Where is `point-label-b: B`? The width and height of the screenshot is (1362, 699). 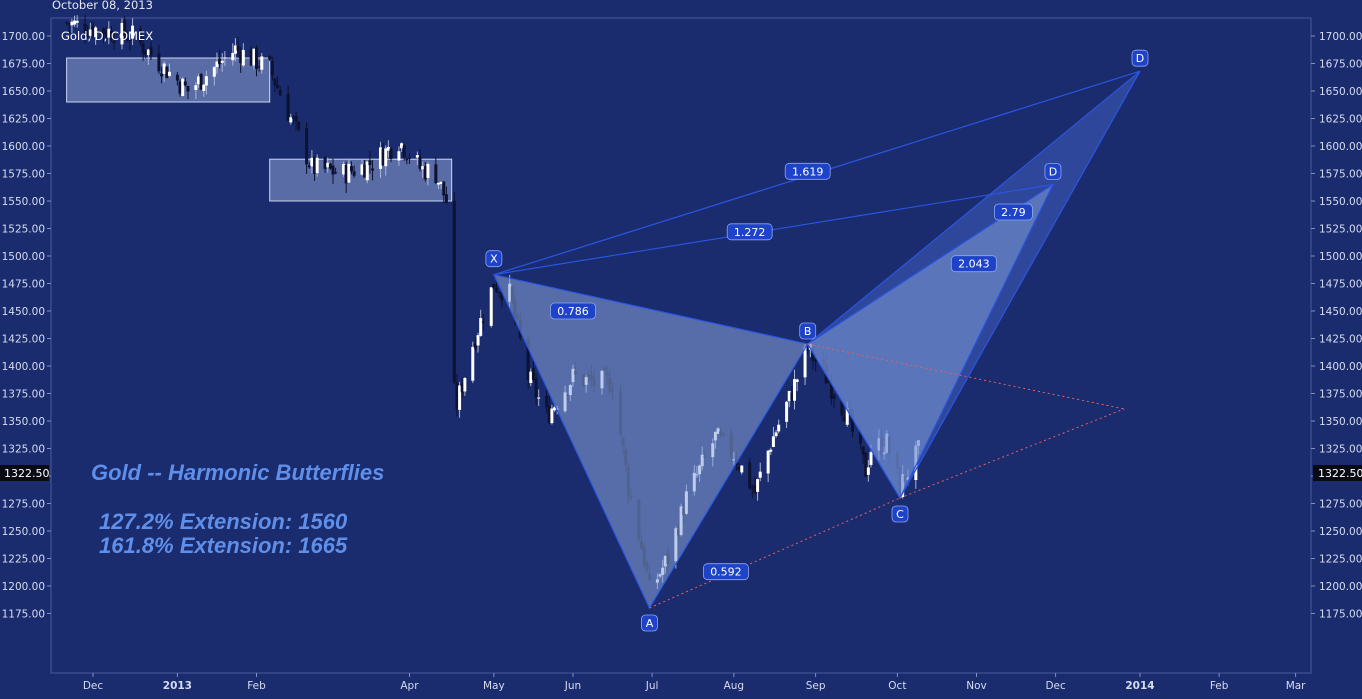 point-label-b: B is located at coordinates (808, 331).